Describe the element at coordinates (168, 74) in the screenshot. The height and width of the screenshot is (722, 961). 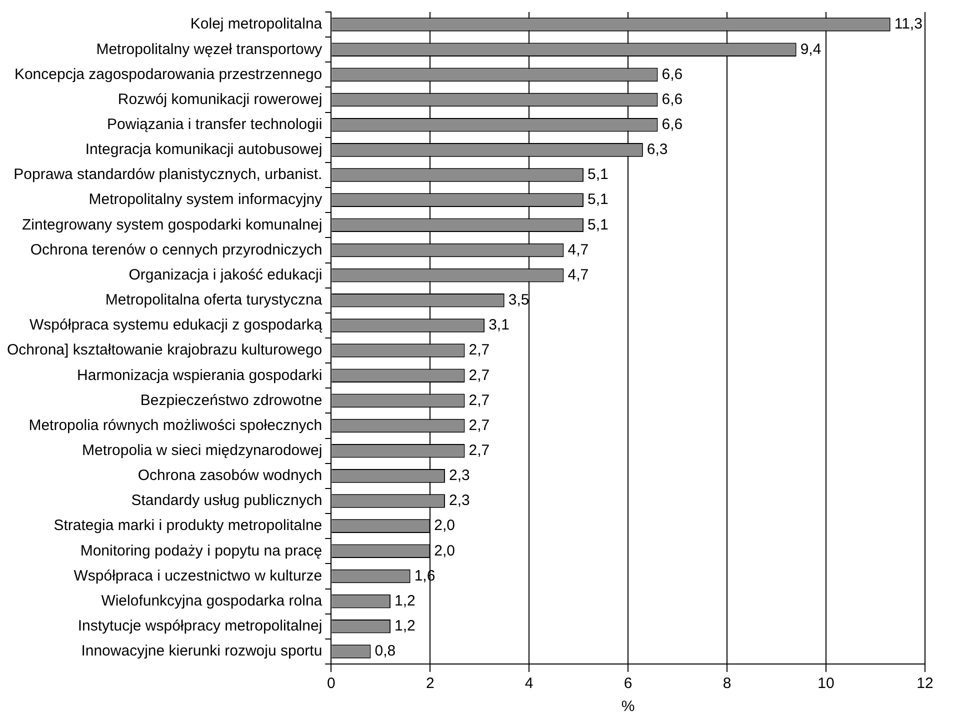
I see `y-tick-label: Koncepcja zagospodarowania przestrzennego` at that location.